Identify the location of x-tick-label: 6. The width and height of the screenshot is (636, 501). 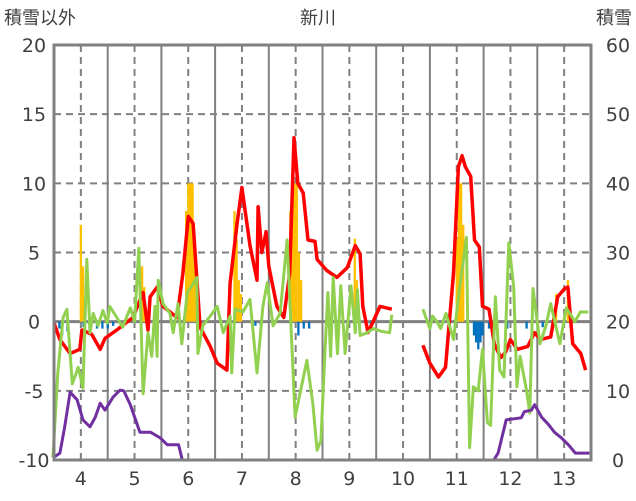
(188, 479).